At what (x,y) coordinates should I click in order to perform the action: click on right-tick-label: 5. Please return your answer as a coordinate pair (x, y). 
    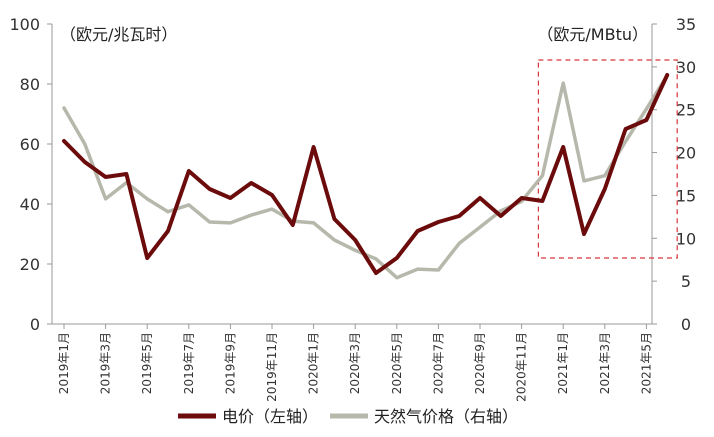
    Looking at the image, I should click on (686, 281).